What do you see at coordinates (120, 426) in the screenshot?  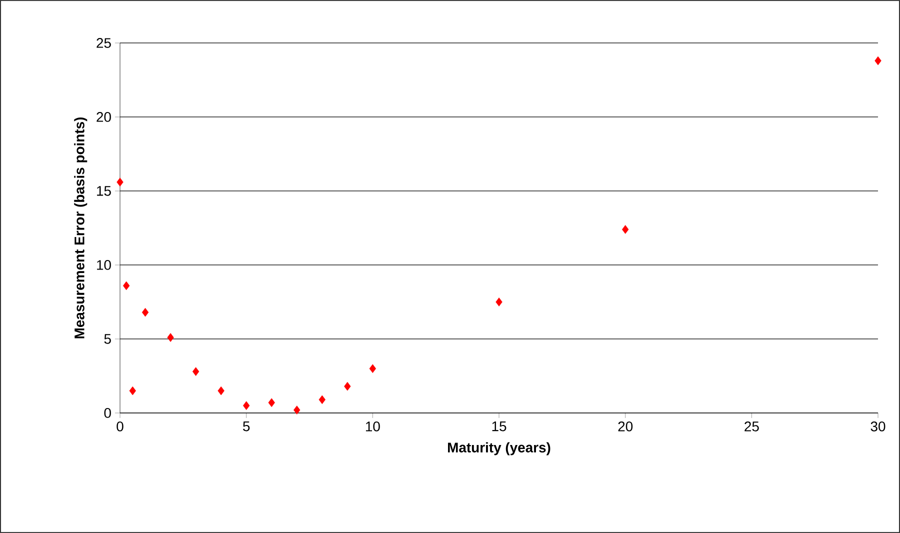 I see `x-tick-label: 0` at bounding box center [120, 426].